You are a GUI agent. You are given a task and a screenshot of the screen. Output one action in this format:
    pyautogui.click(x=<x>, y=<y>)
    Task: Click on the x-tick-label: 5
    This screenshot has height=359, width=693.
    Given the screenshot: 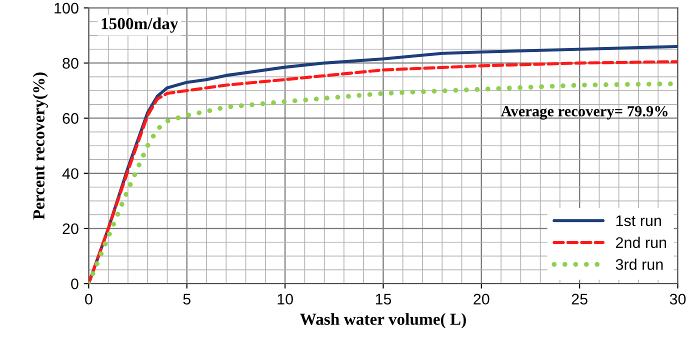 What is the action you would take?
    pyautogui.click(x=186, y=299)
    